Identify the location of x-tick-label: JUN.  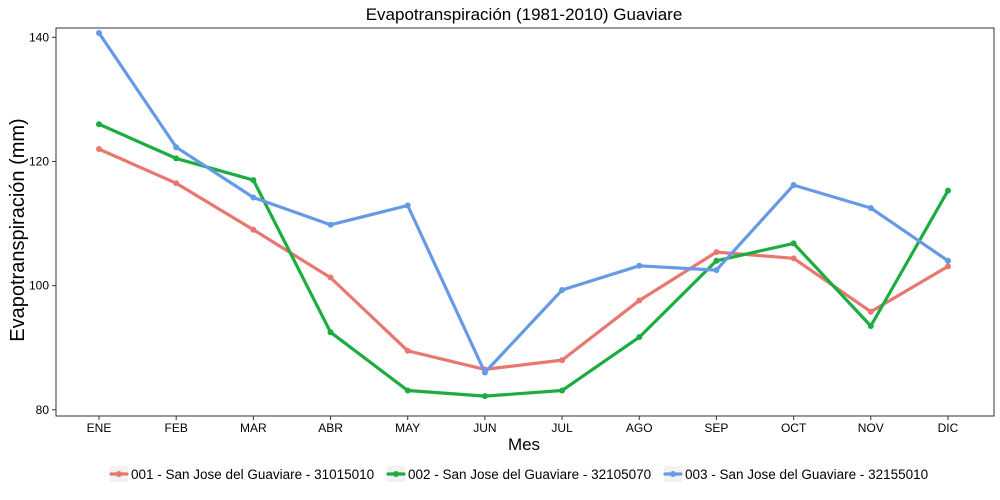
(484, 428).